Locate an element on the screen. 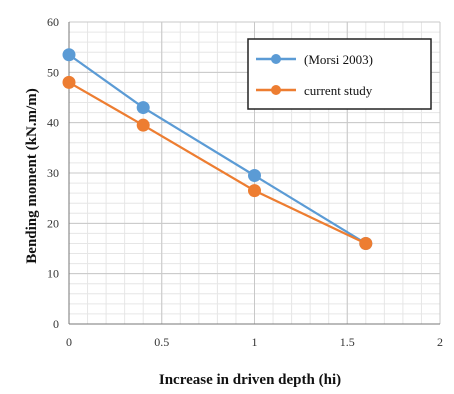  y-tick-label: 40 is located at coordinates (53, 123).